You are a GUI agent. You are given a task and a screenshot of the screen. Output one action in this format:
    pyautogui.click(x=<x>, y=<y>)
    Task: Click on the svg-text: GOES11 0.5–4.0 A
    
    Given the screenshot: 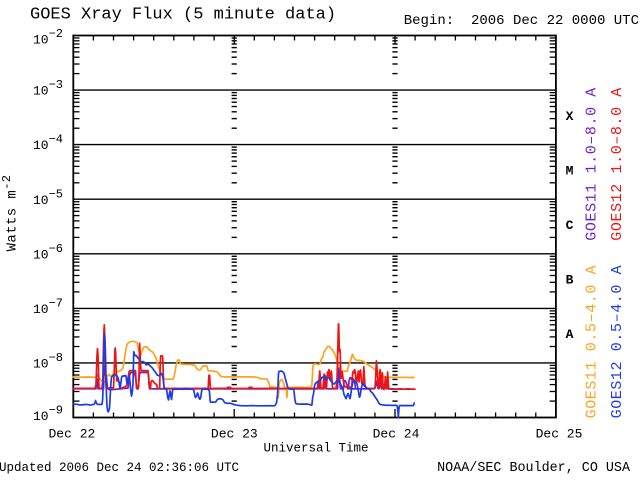 What is the action you would take?
    pyautogui.click(x=592, y=342)
    